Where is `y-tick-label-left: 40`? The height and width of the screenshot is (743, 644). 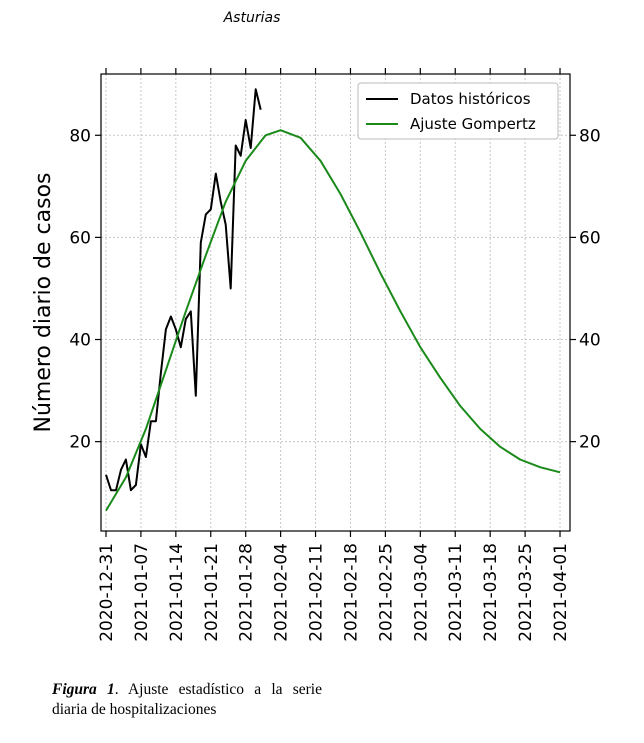
y-tick-label-left: 40 is located at coordinates (80, 341).